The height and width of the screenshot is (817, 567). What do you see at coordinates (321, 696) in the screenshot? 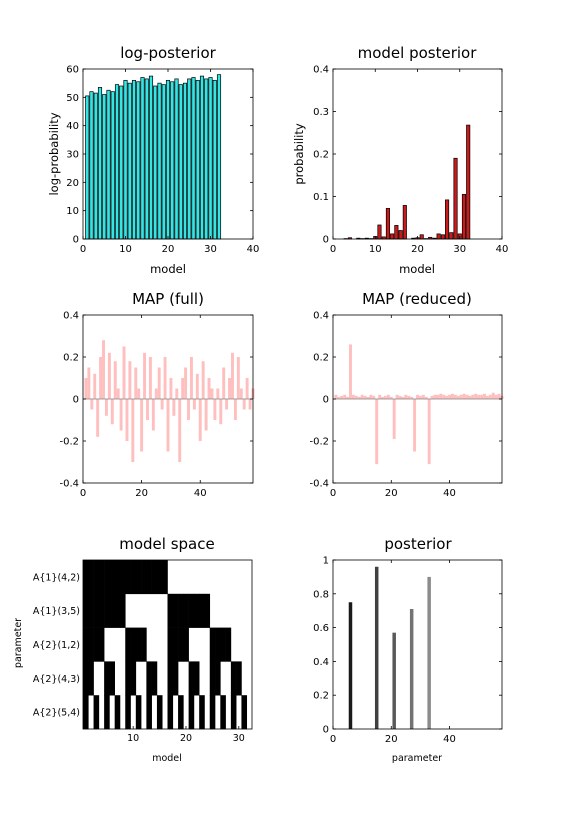
I see `y-tick-label: 0.2` at bounding box center [321, 696].